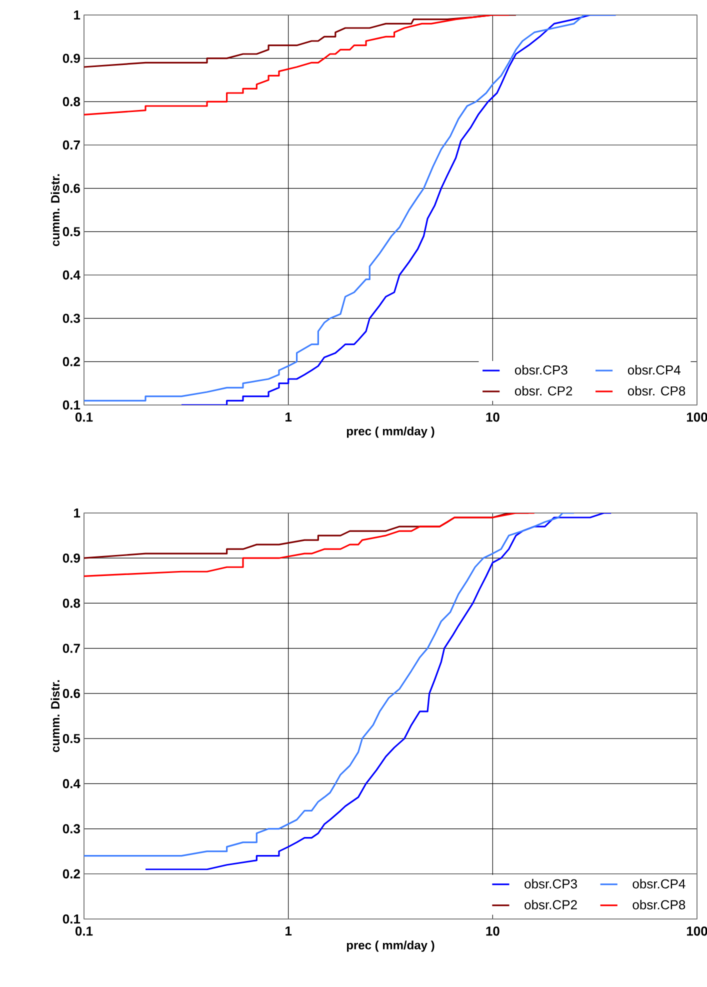  Describe the element at coordinates (550, 905) in the screenshot. I see `legend-label: obsr.CP2` at that location.